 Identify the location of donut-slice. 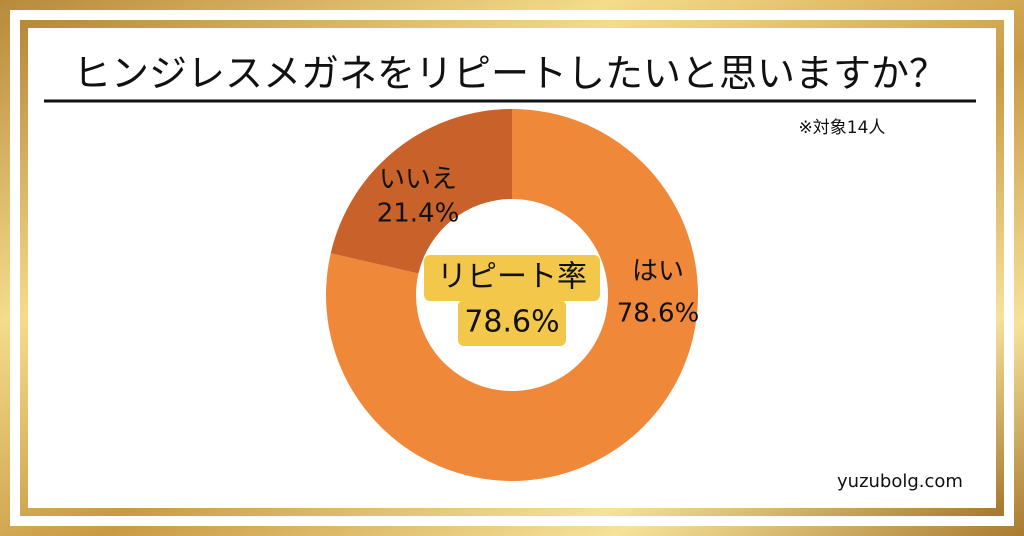
(421, 191).